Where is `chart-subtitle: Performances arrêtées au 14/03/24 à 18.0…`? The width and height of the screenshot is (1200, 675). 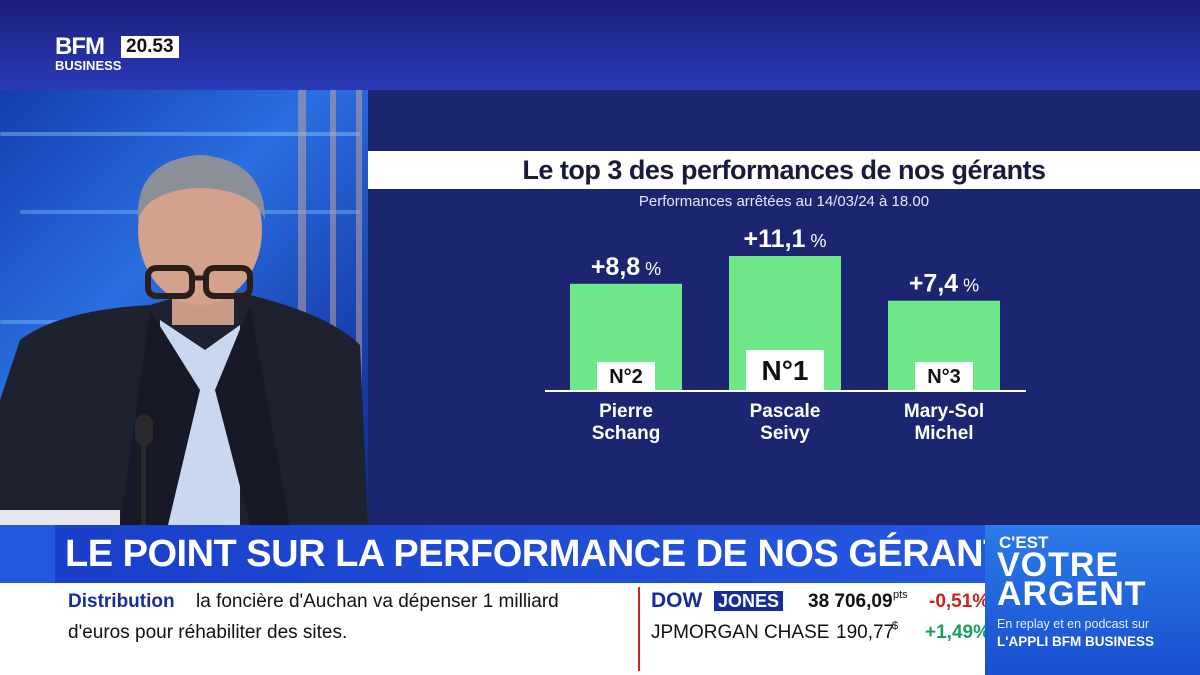
chart-subtitle: Performances arrêtées au 14/03/24 à 18.0… is located at coordinates (784, 201).